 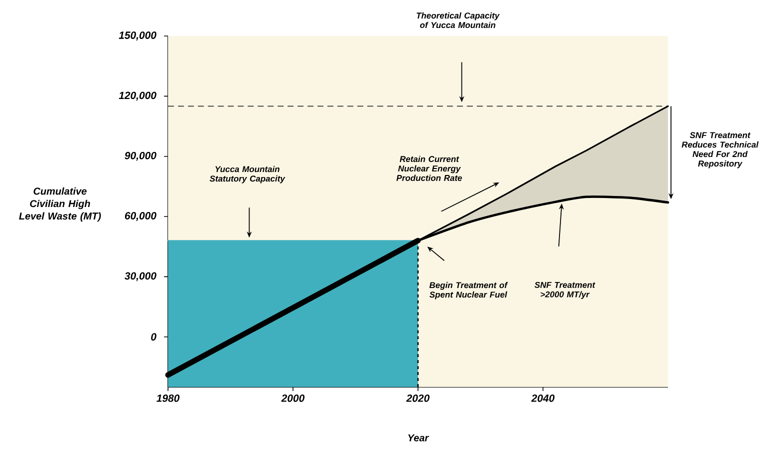 I want to click on y-tick-label: 30,000, so click(x=140, y=277).